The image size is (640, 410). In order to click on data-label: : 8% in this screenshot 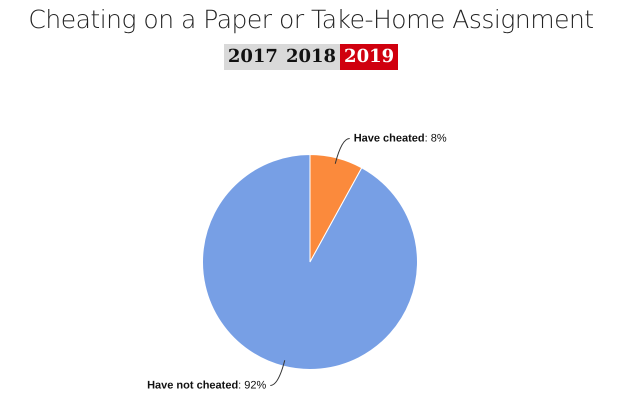, I will do `click(435, 138)`.